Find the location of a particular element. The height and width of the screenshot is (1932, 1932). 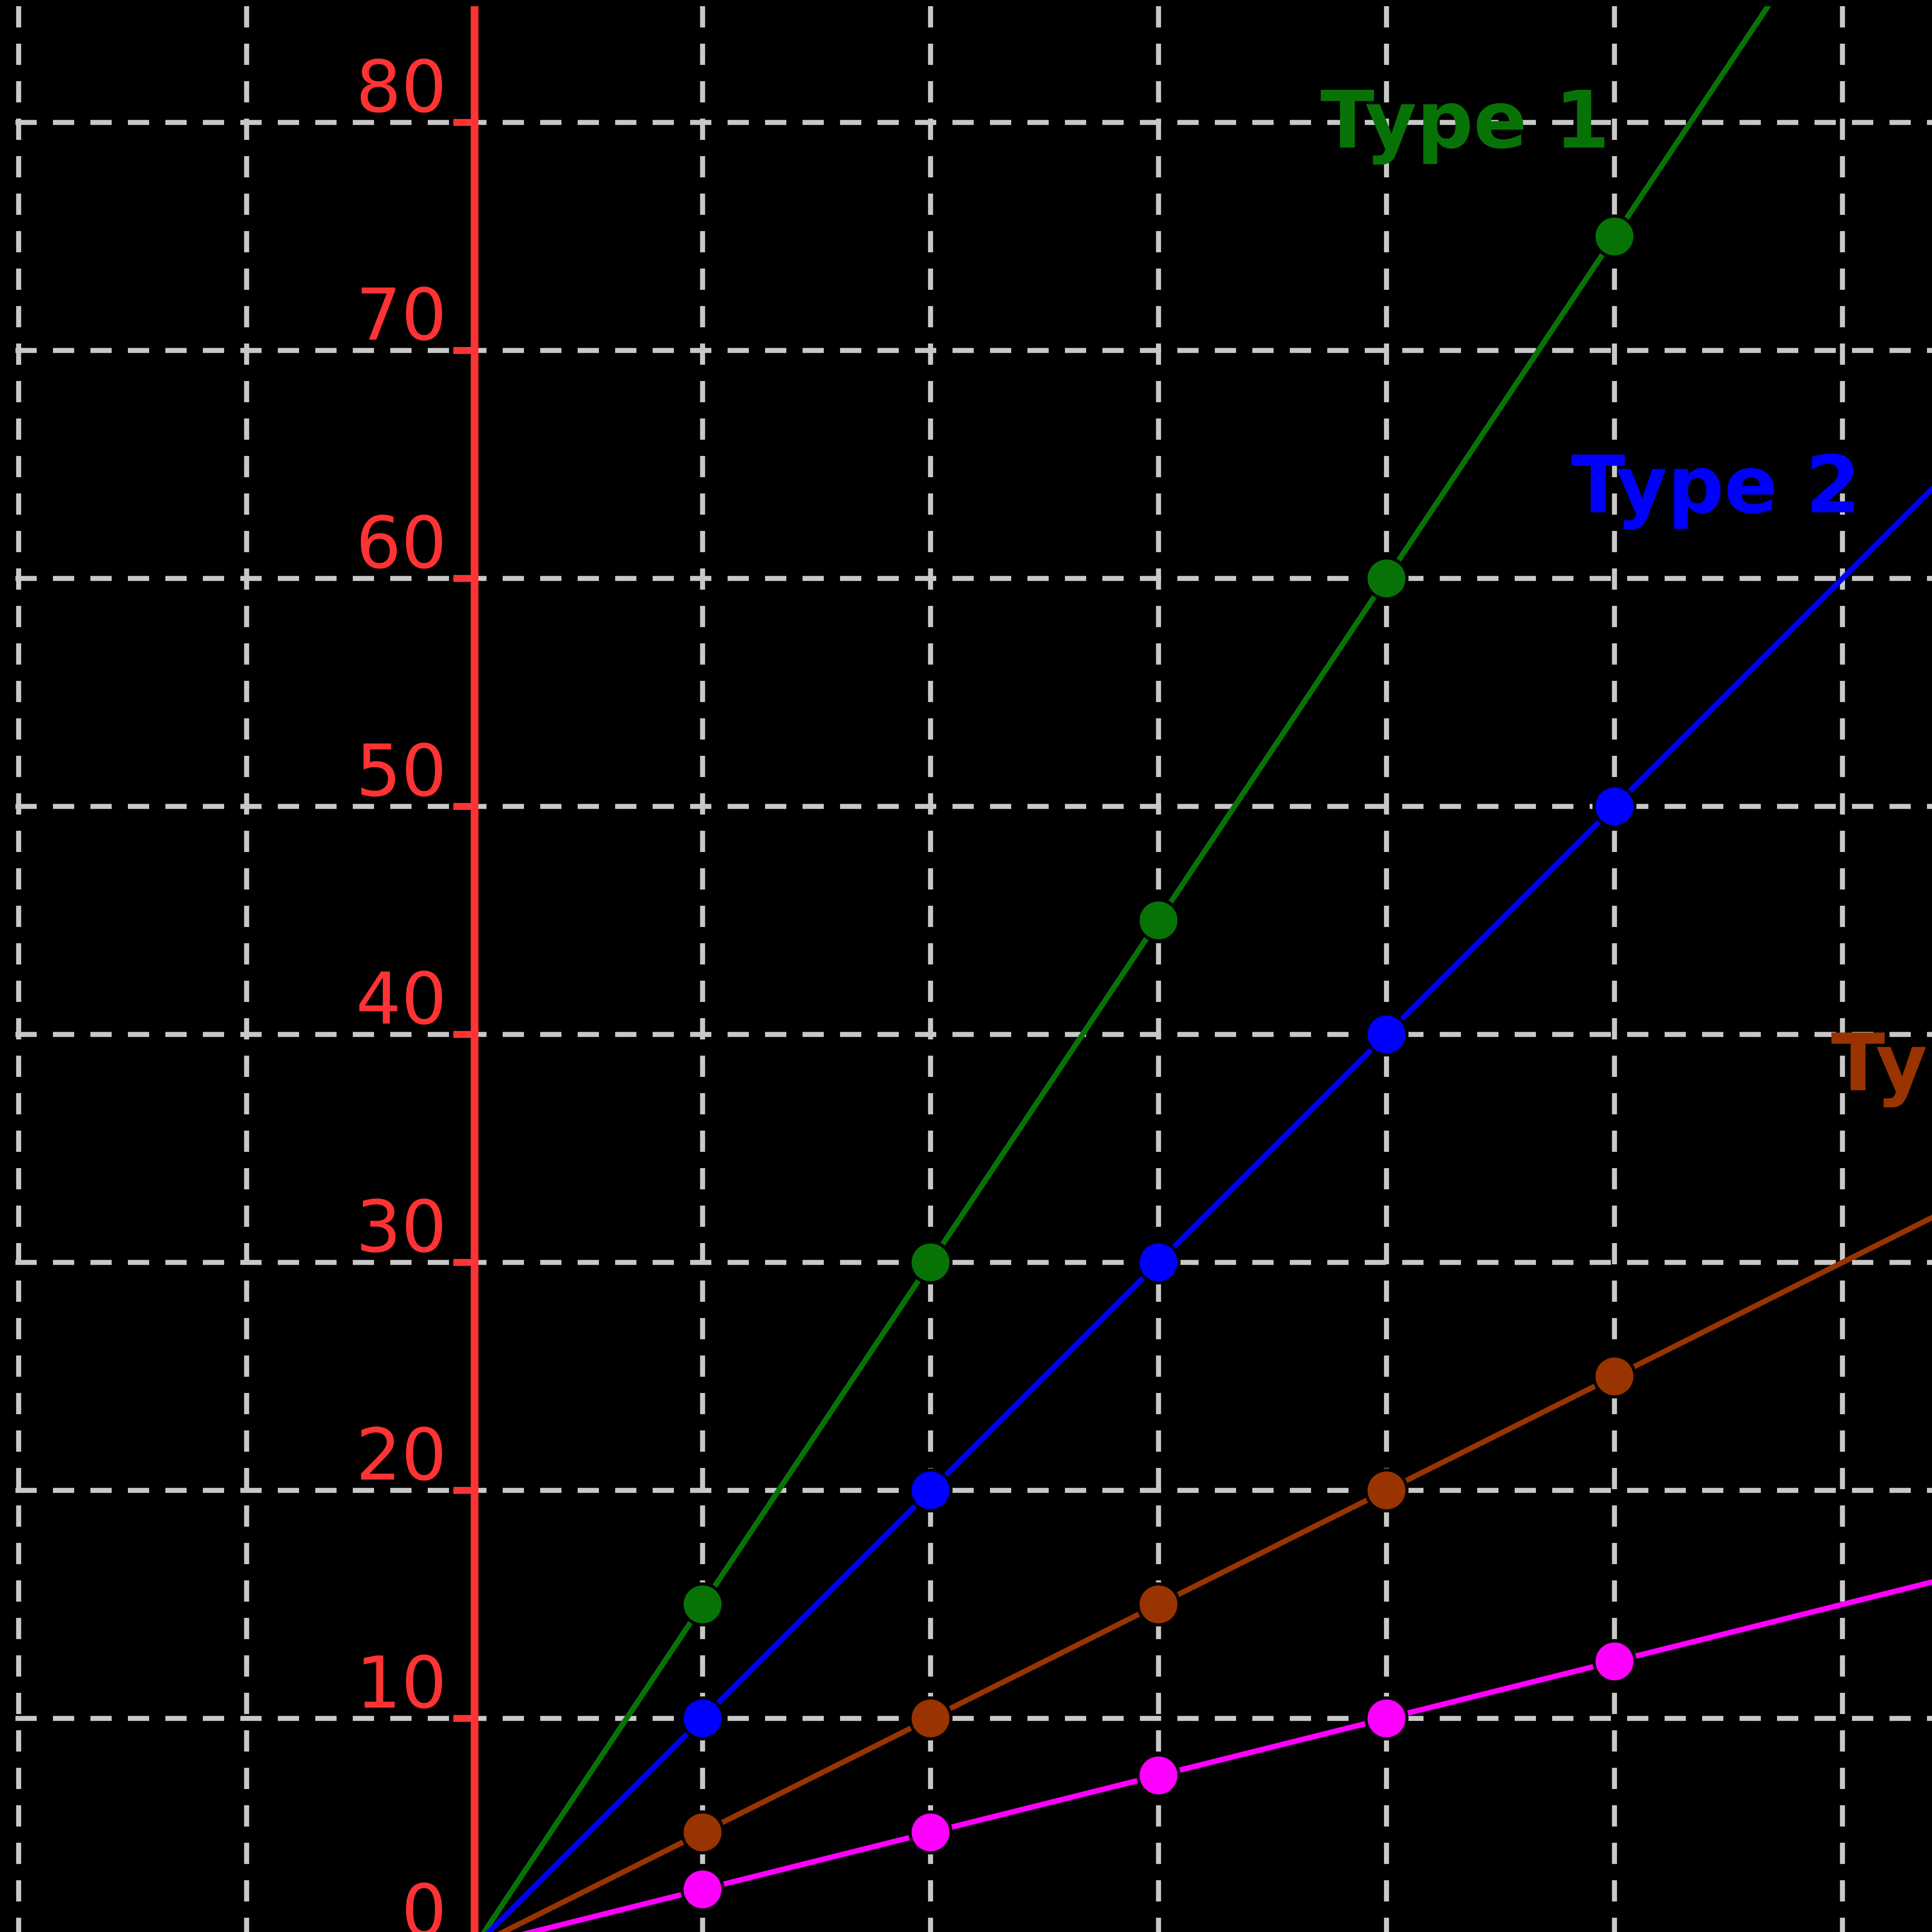

data-point-type-2-x20 is located at coordinates (1386, 1035).